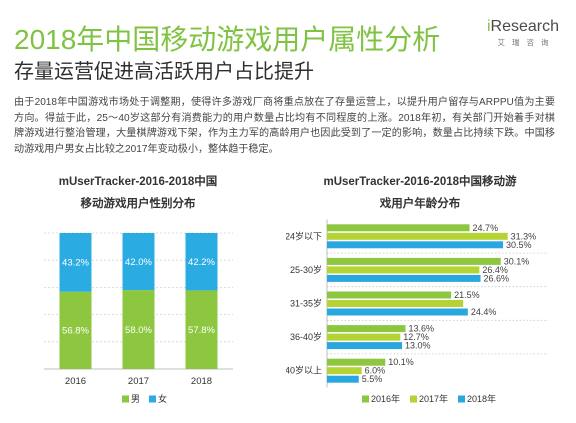 This screenshot has width=576, height=423. What do you see at coordinates (306, 336) in the screenshot?
I see `age-category-label-36-40: 36-40岁` at bounding box center [306, 336].